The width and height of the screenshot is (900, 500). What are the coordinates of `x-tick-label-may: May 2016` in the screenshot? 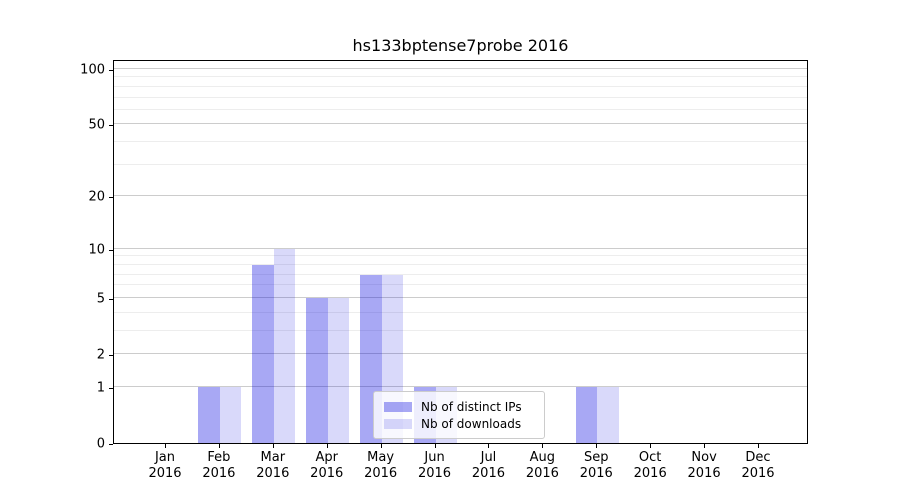 It's located at (381, 465).